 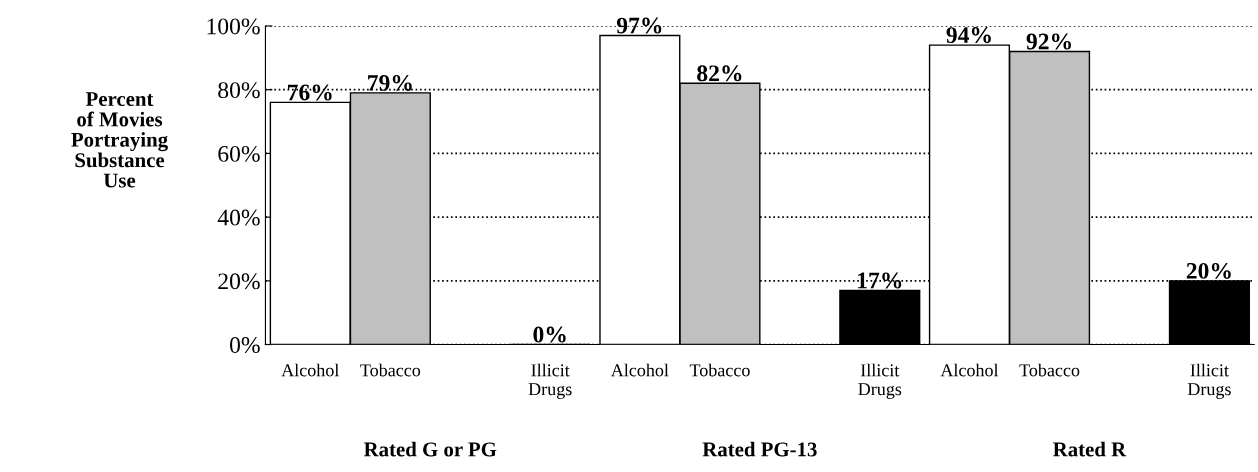 I want to click on text: 20%, so click(x=1208, y=270).